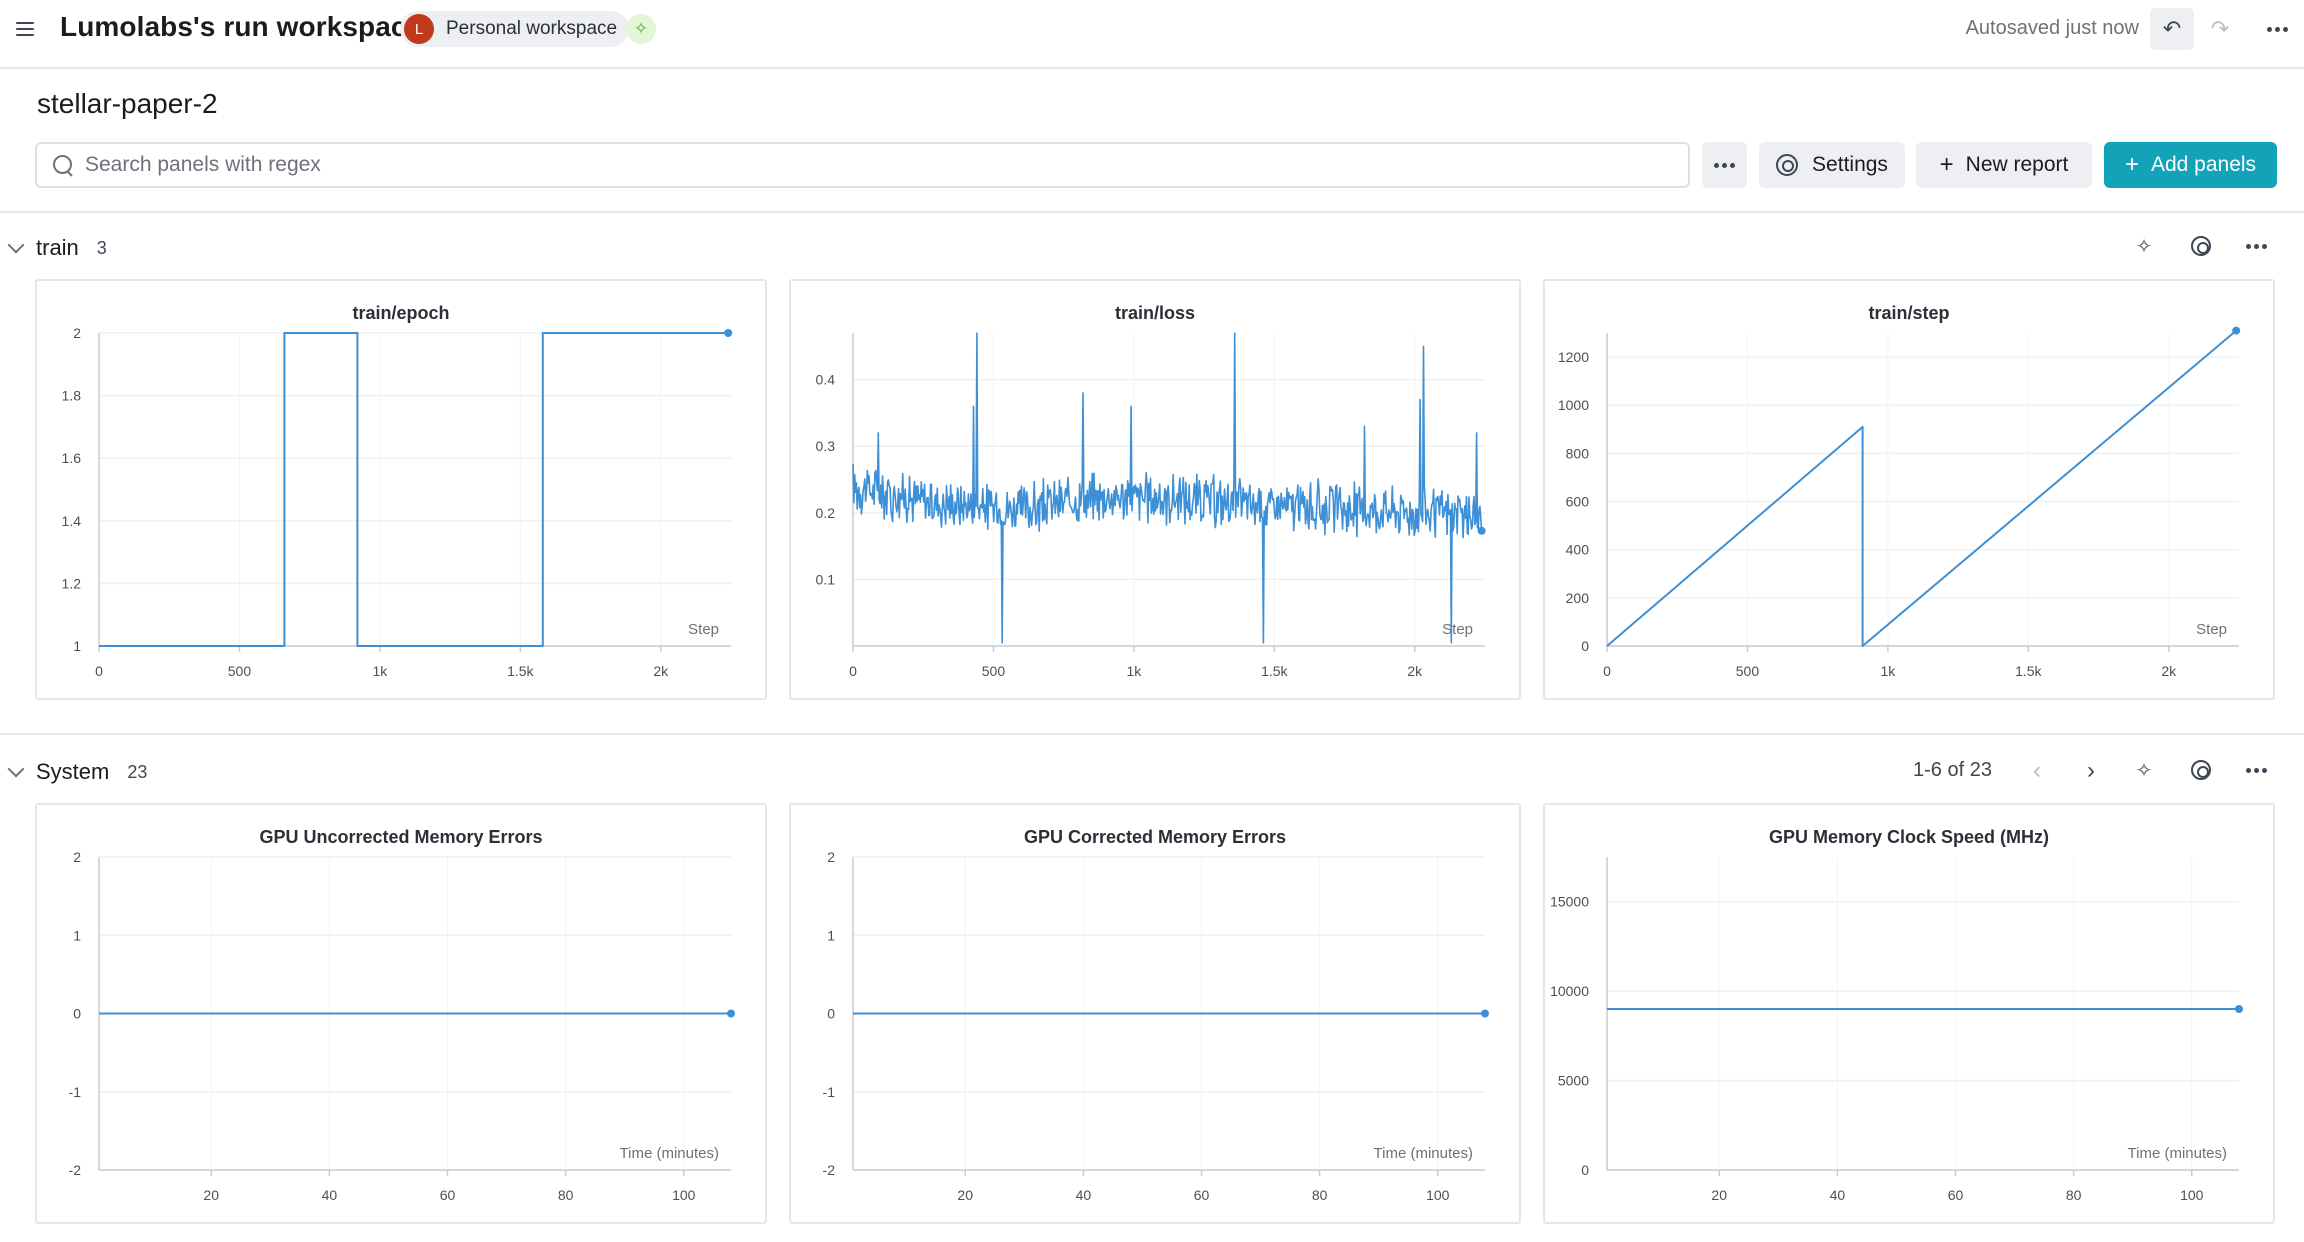  What do you see at coordinates (1573, 405) in the screenshot?
I see `y-tick-label: 1000` at bounding box center [1573, 405].